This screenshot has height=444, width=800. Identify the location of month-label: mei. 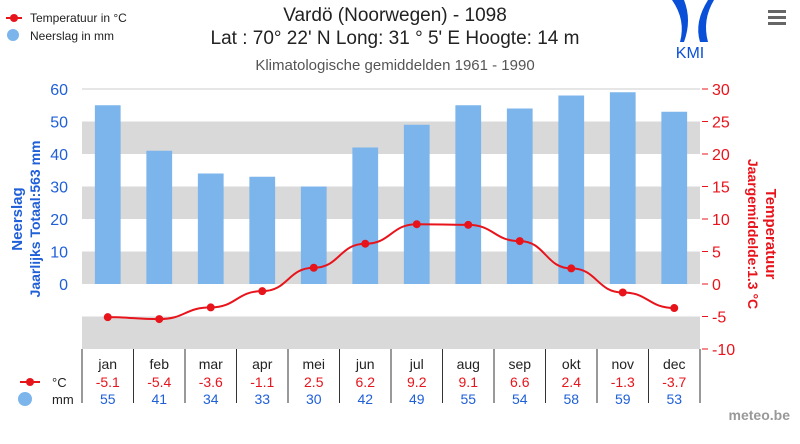
(313, 364).